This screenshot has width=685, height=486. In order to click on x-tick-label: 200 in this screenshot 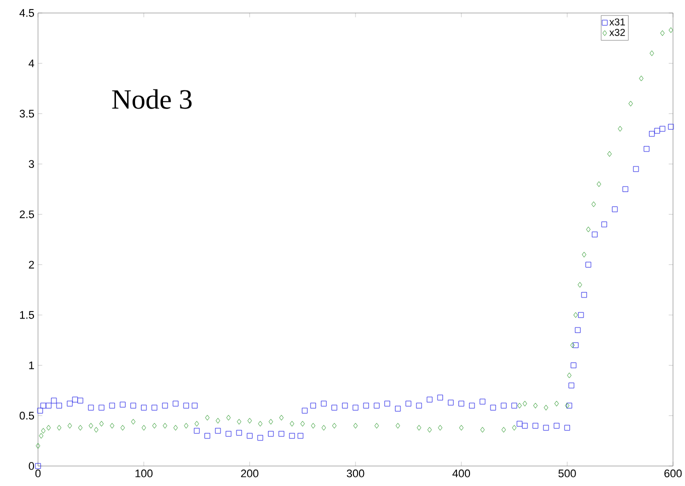, I will do `click(249, 474)`.